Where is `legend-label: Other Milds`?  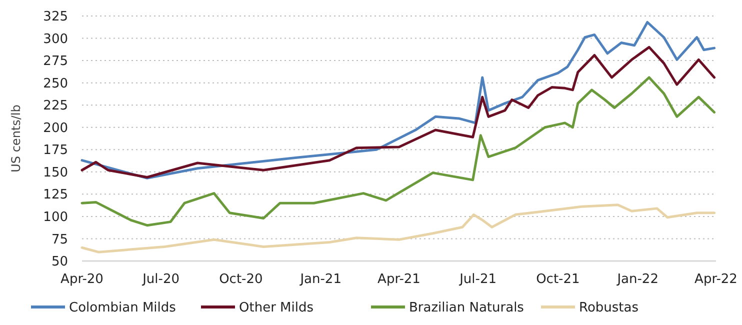 legend-label: Other Milds is located at coordinates (276, 308).